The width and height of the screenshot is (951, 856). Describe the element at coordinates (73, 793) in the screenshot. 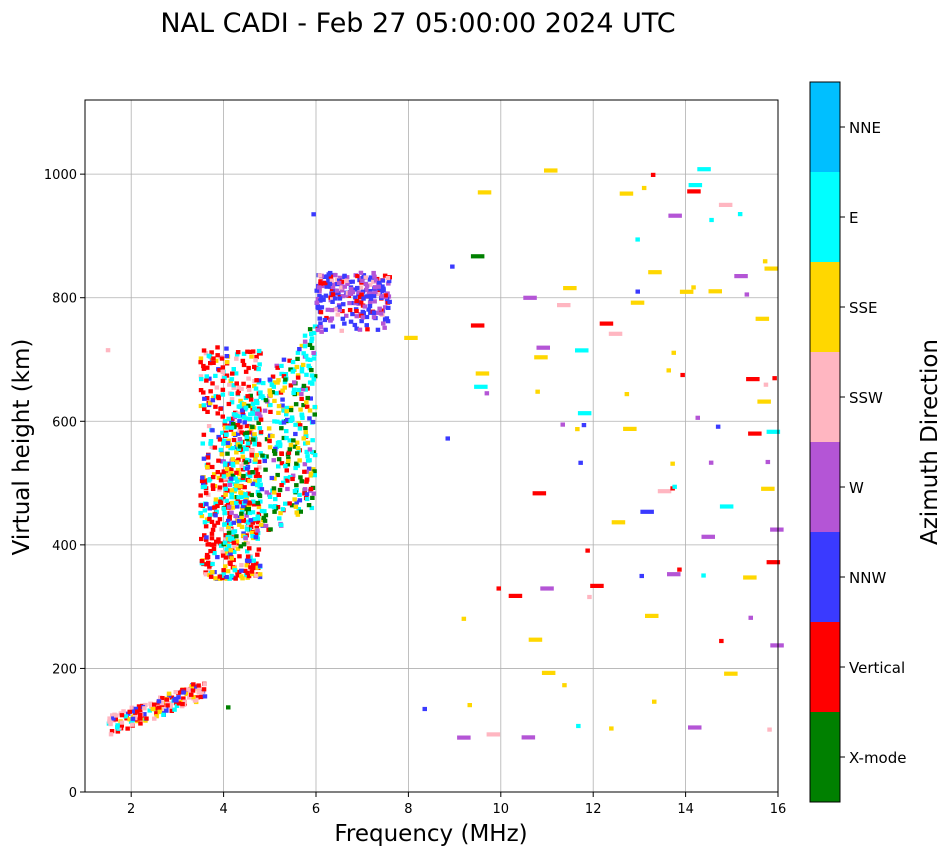

I see `y-tick-label: 0` at that location.